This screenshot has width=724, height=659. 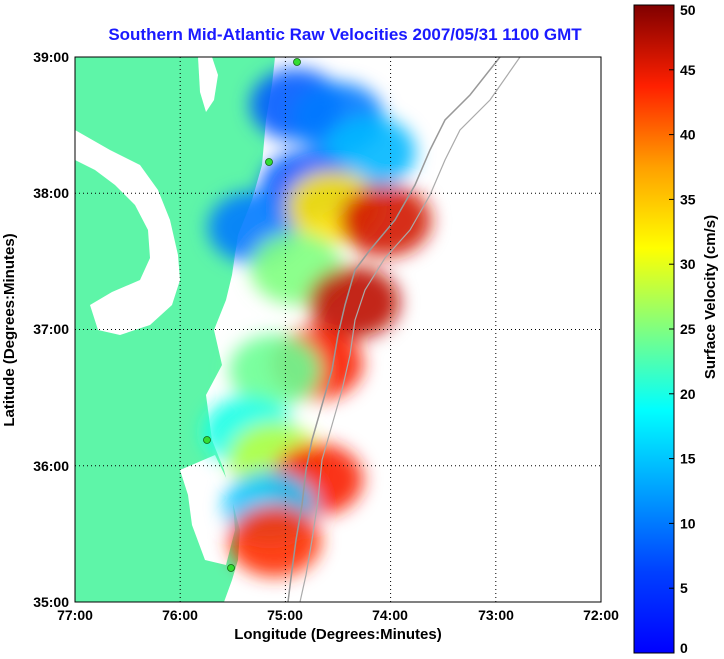 What do you see at coordinates (285, 615) in the screenshot?
I see `x-tick-label: 75:00` at bounding box center [285, 615].